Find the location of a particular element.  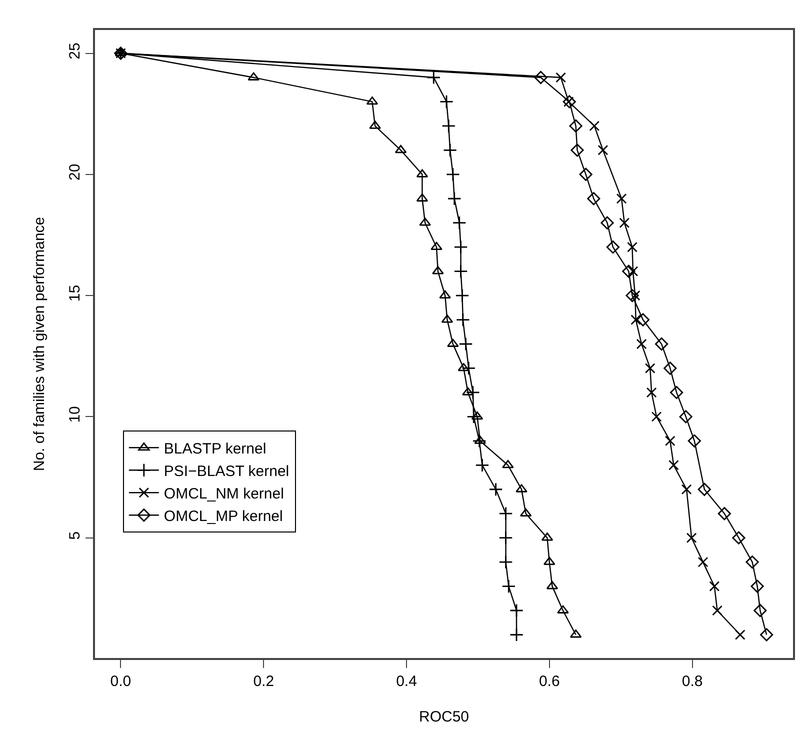

y-tick-label: 25 is located at coordinates (75, 51).